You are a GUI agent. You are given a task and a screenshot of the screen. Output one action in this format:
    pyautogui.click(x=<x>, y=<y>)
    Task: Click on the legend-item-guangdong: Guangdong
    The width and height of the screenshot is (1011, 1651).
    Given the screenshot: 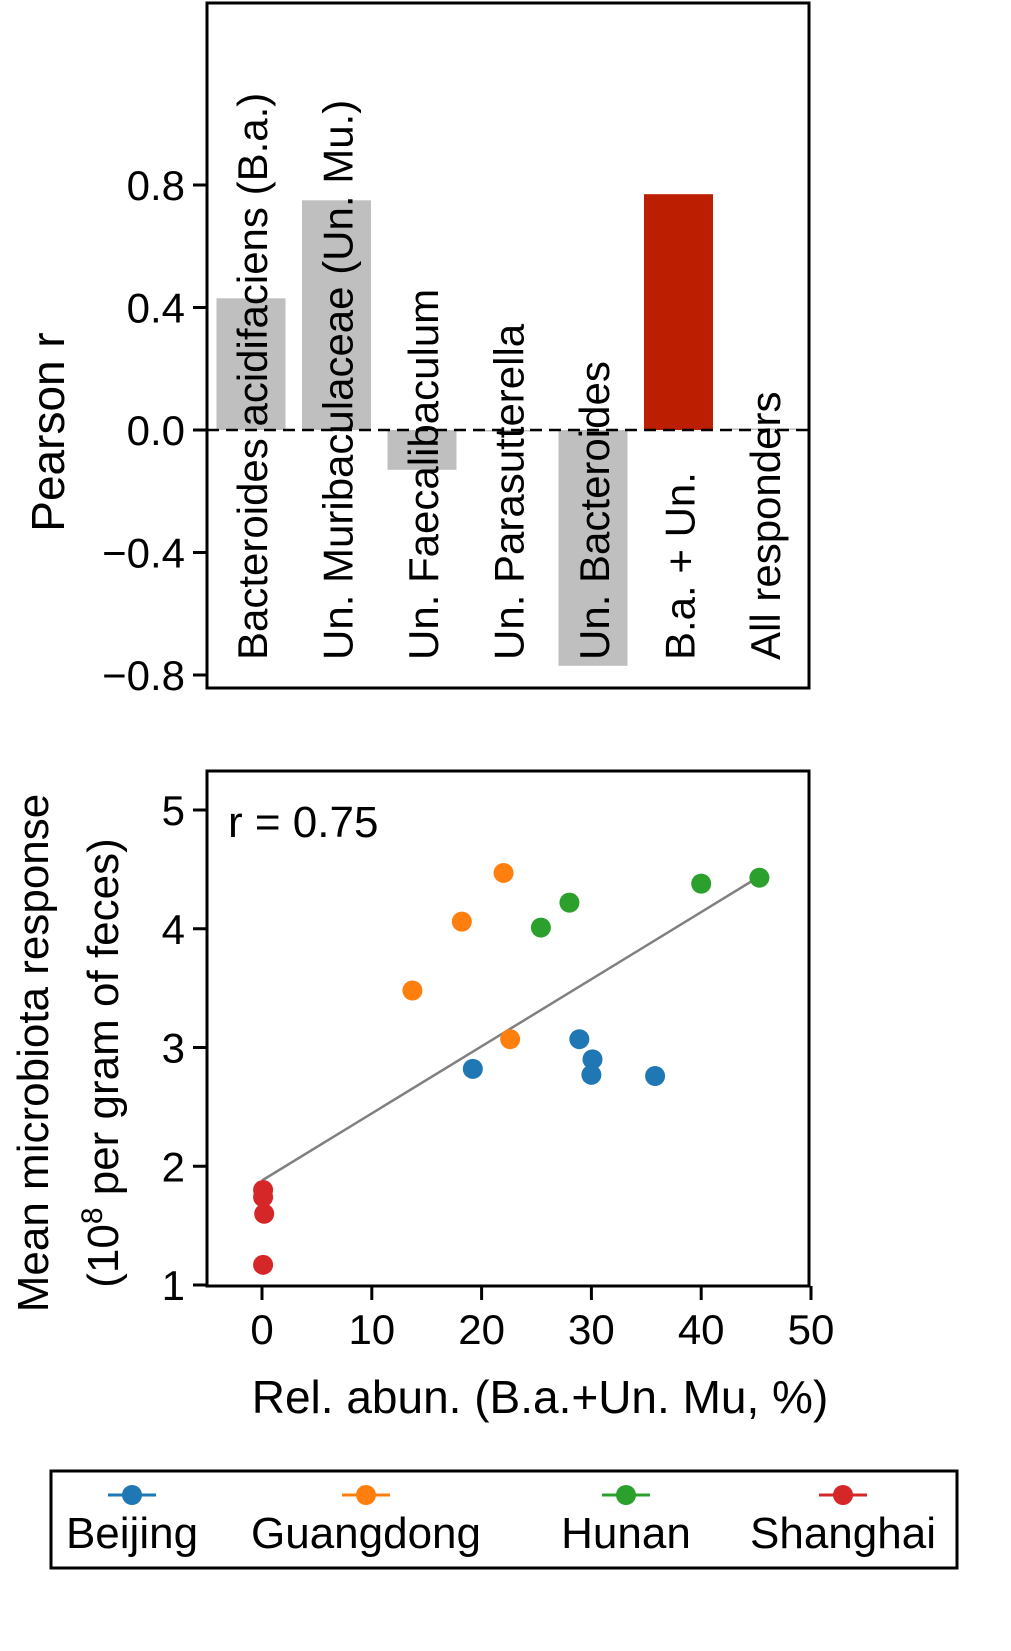 What is the action you would take?
    pyautogui.click(x=366, y=1521)
    